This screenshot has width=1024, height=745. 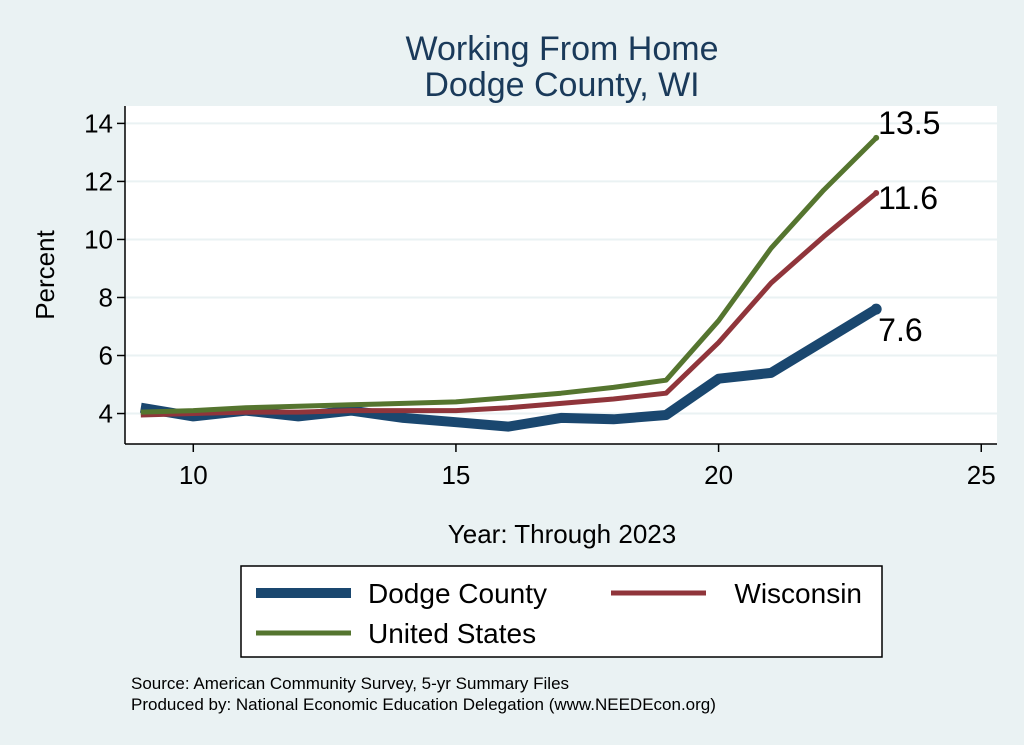 I want to click on y-tick-label-8: 8, so click(x=106, y=297).